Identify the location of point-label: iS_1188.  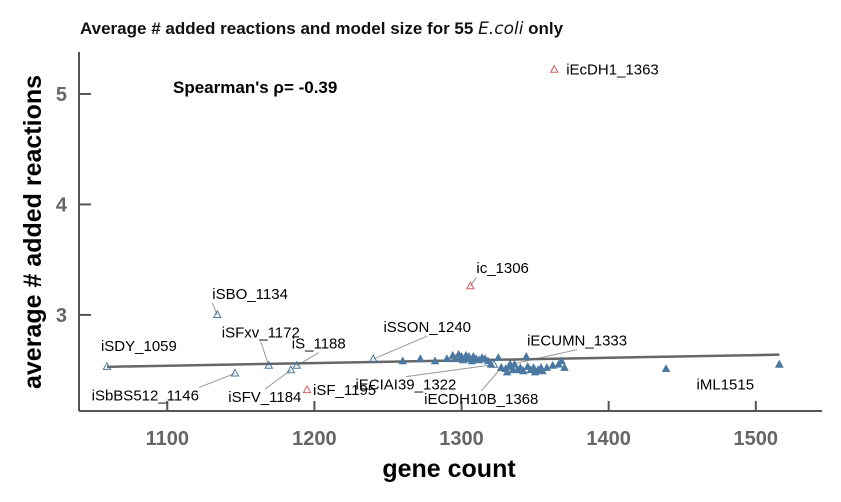
(319, 344).